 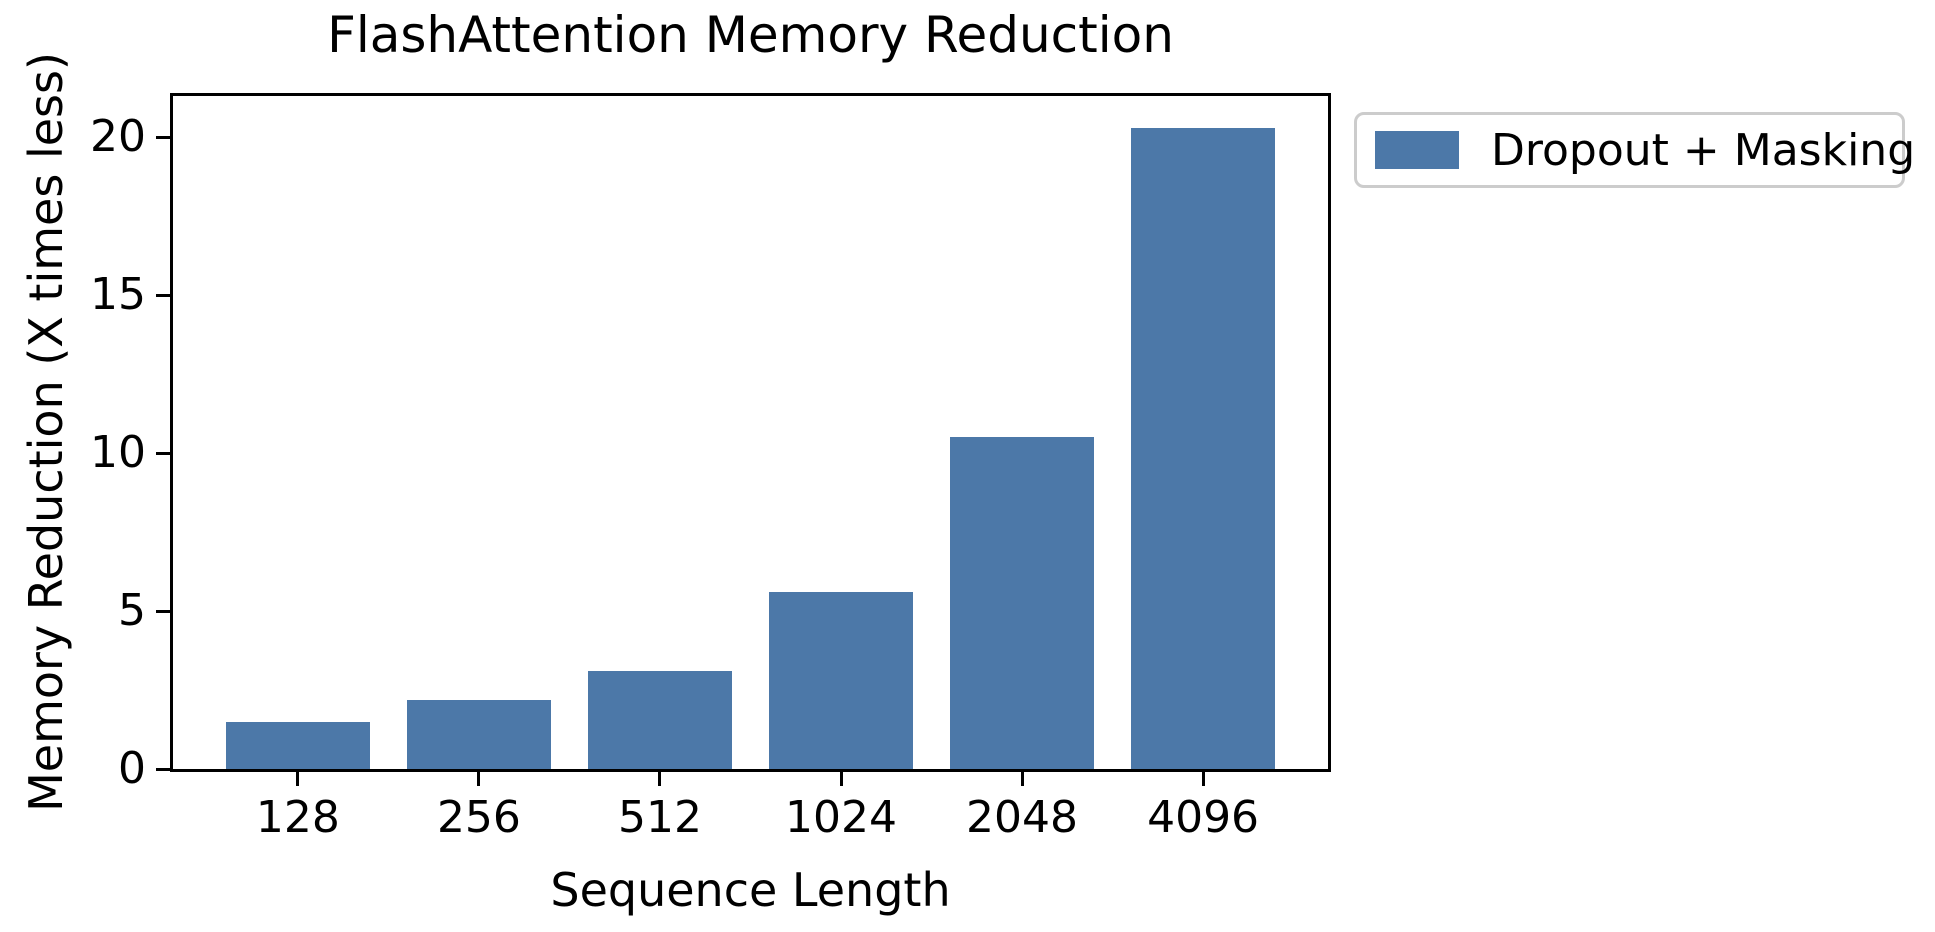 What do you see at coordinates (1203, 817) in the screenshot?
I see `x-tick-label-4096: 4096` at bounding box center [1203, 817].